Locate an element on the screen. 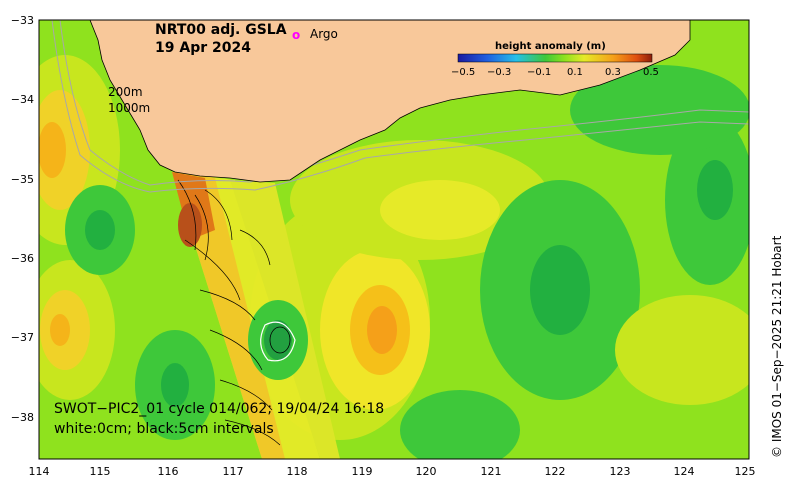 This screenshot has width=791, height=492. colorbar-tick: −0.1 is located at coordinates (539, 72).